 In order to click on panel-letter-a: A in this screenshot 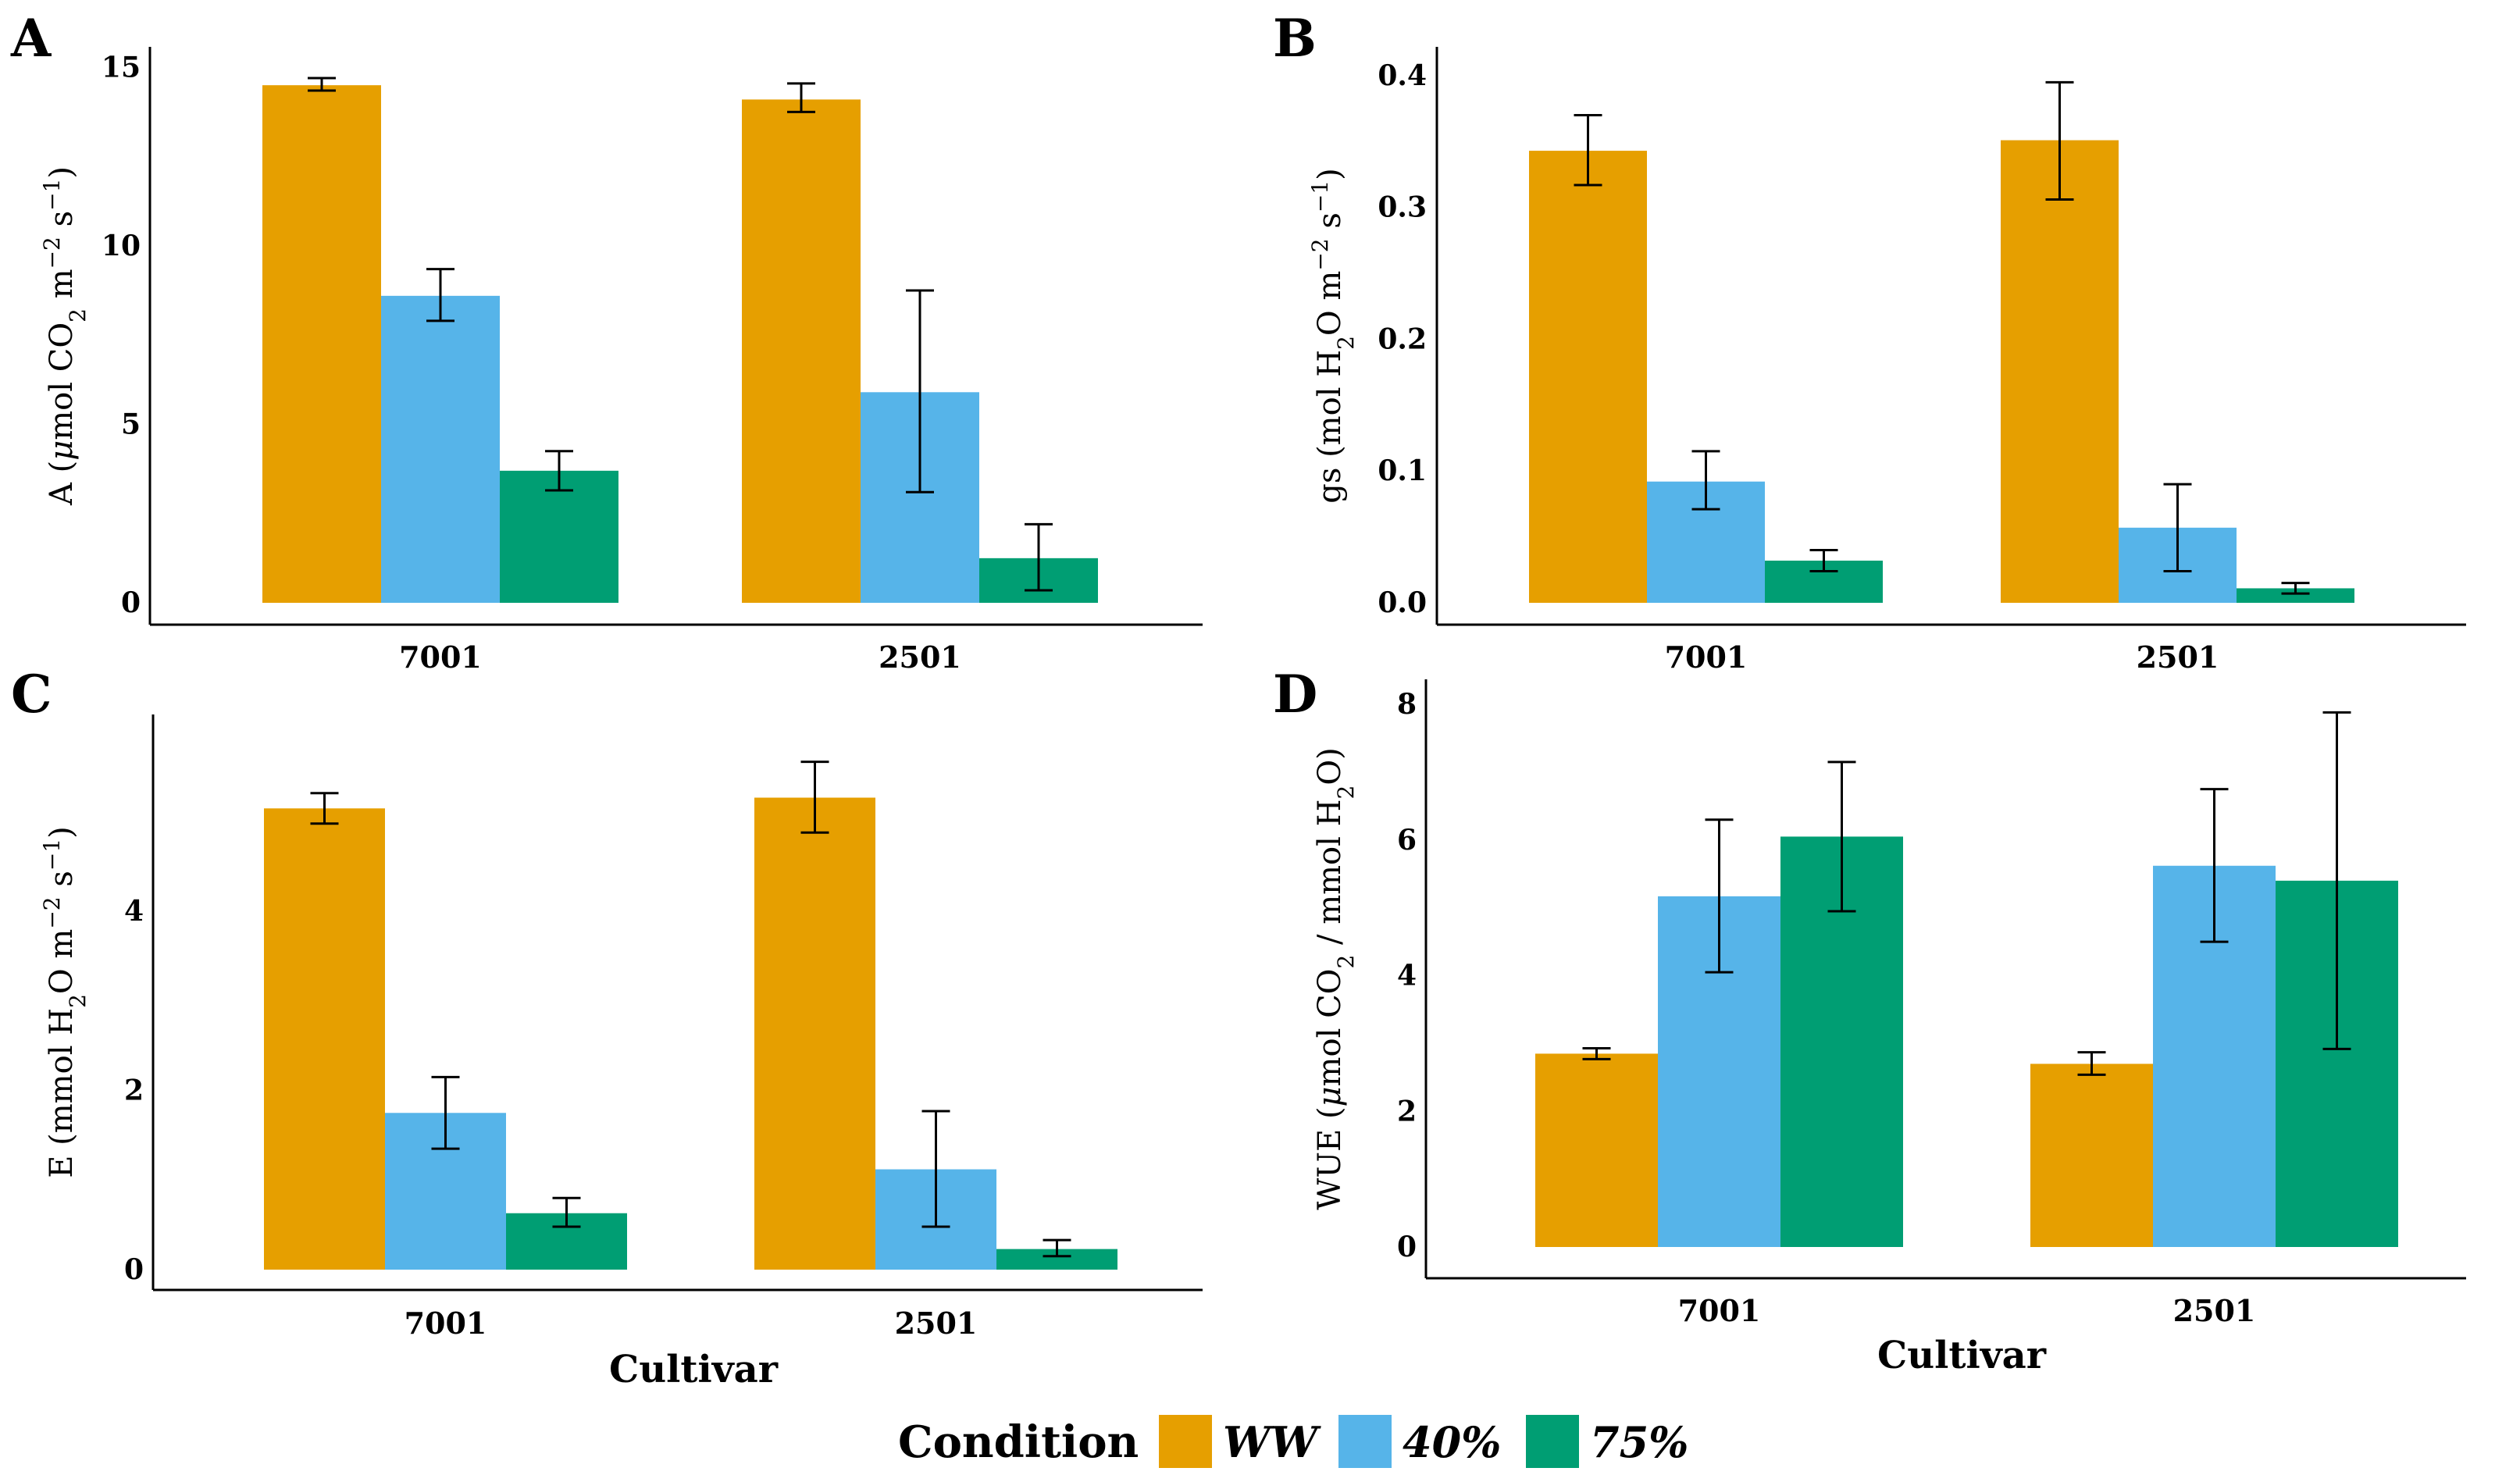, I will do `click(31, 39)`.